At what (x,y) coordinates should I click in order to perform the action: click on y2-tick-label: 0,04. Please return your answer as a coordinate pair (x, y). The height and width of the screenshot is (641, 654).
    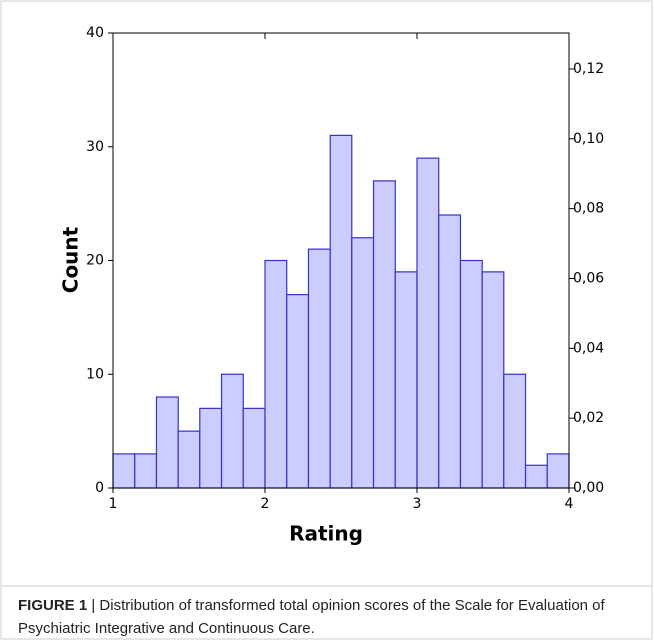
    Looking at the image, I should click on (588, 348).